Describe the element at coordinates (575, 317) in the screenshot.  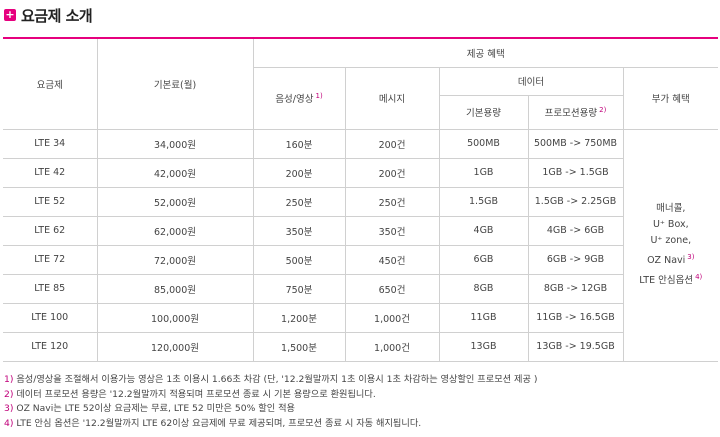
I see `cell-promo-data: 11GB -> 16.5GB` at that location.